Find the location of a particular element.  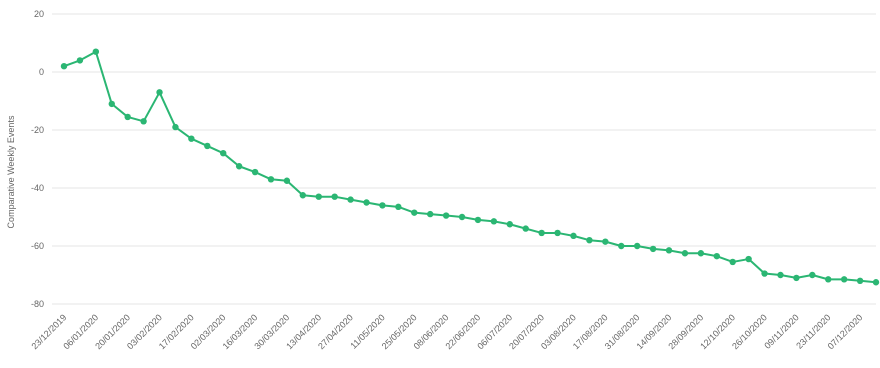

y-tick-label: -20 is located at coordinates (37, 130).